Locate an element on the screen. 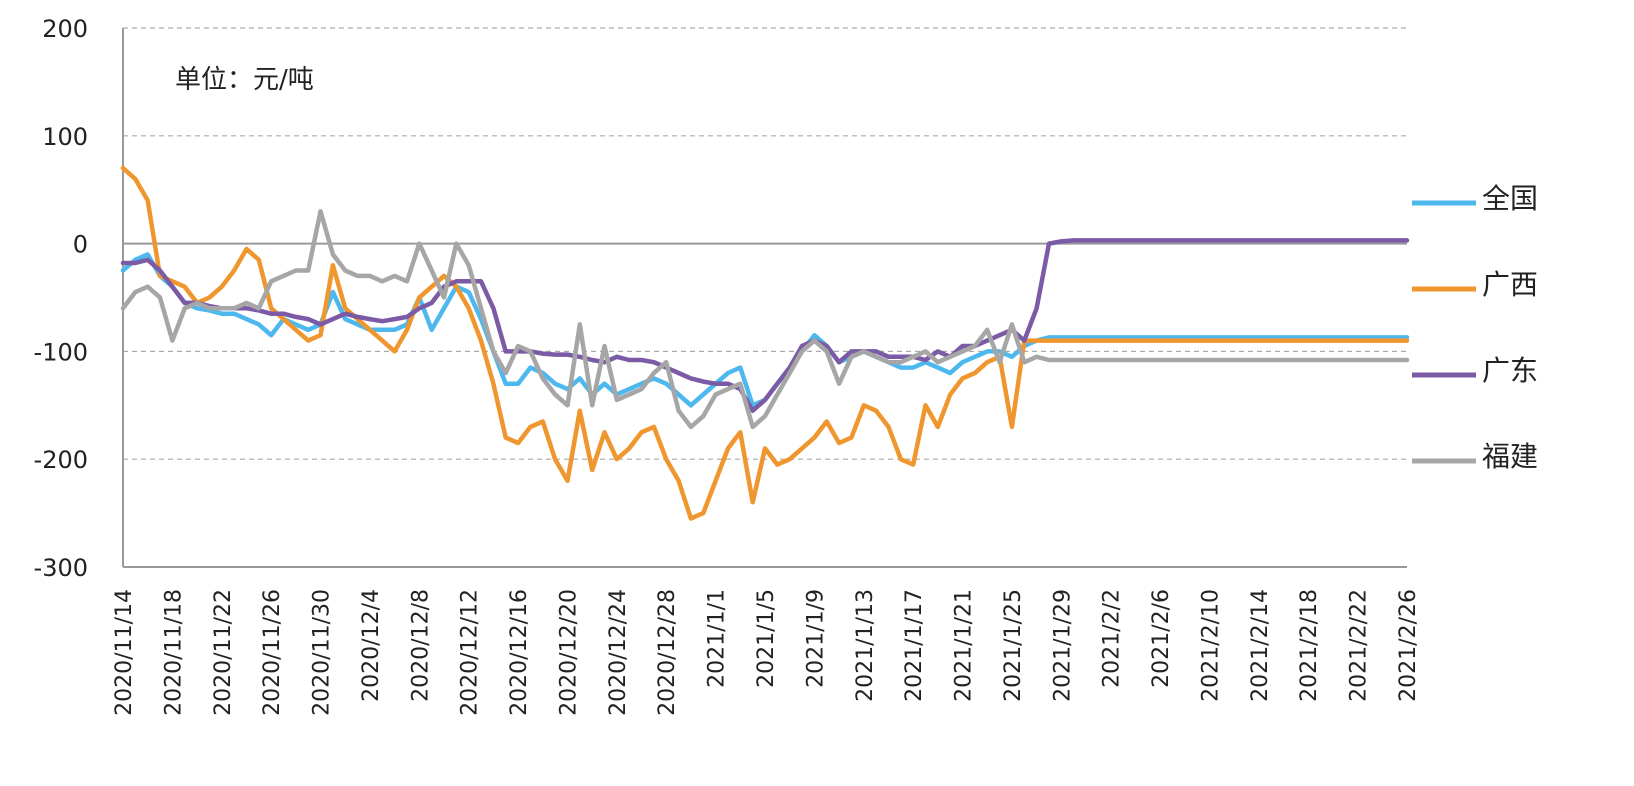 The image size is (1634, 786). y-tick-label: 0 is located at coordinates (80, 245).